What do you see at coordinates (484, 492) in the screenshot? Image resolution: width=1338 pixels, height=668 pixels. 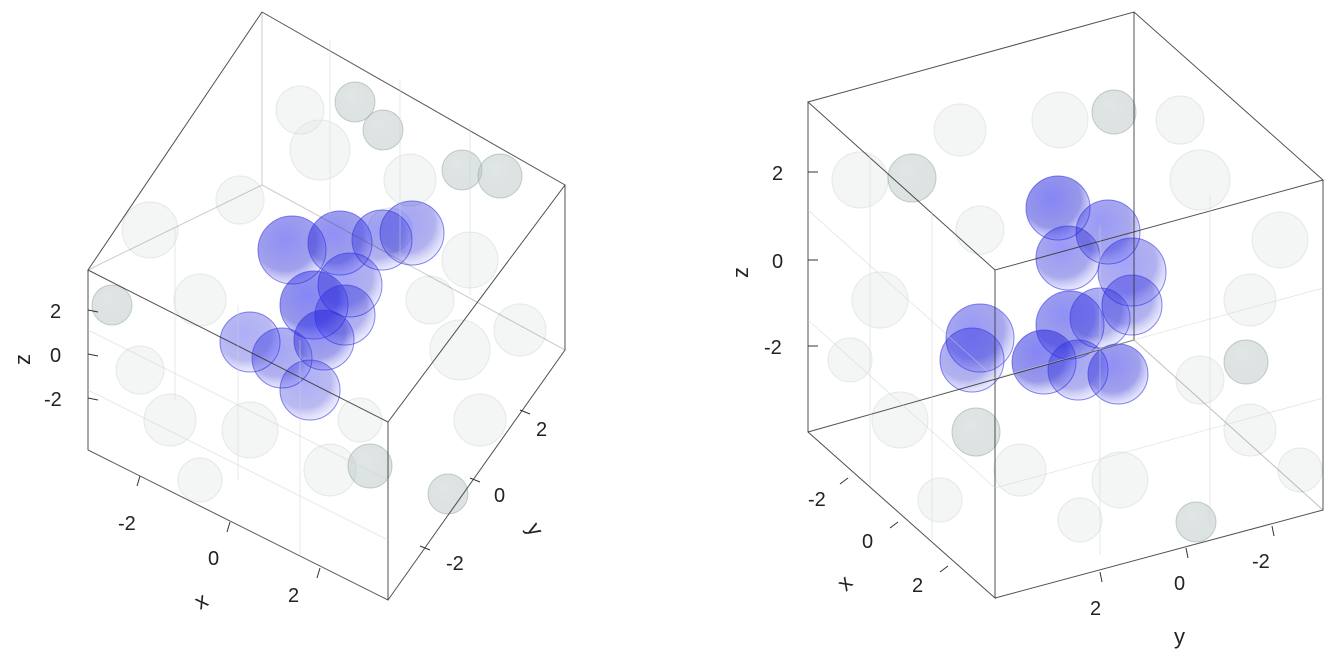 I see `y-axis-left: 2 0 -2 y` at bounding box center [484, 492].